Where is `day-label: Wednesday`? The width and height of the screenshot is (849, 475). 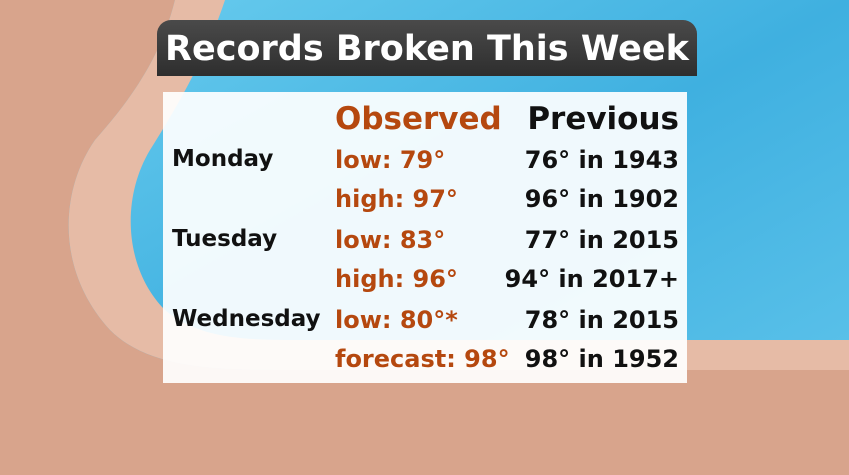
day-label: Wednesday is located at coordinates (246, 319).